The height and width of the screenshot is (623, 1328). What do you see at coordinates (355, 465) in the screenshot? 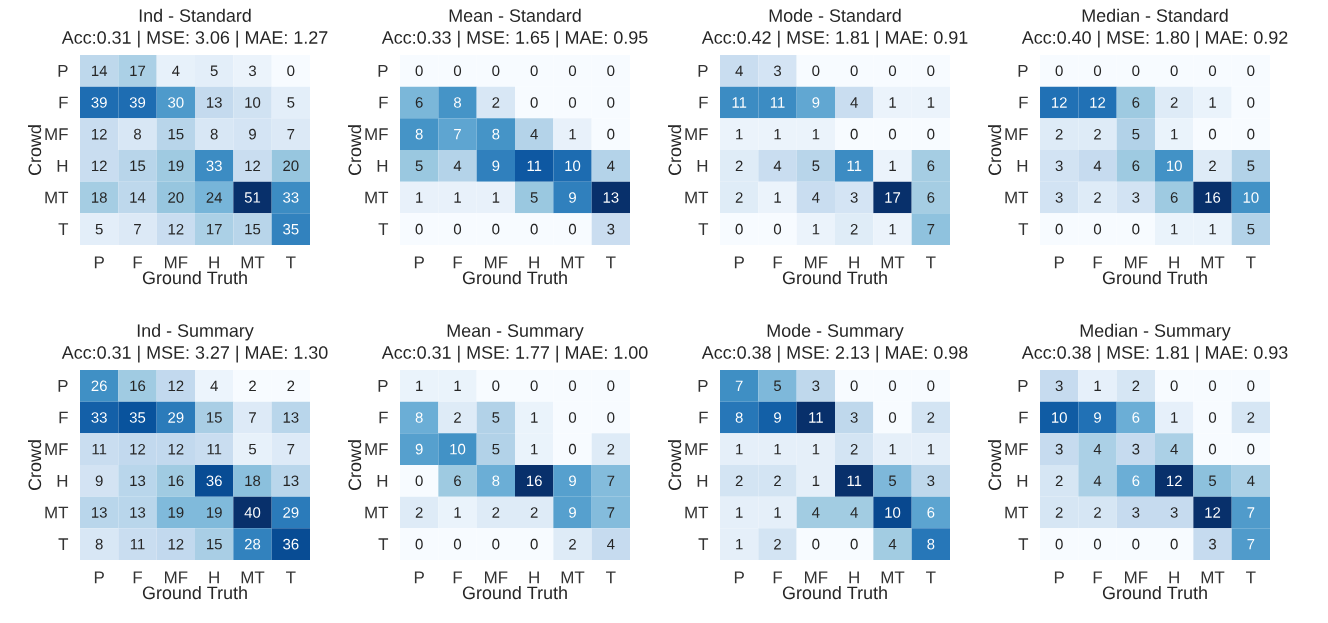
I see `y-axis-title: Crowd` at bounding box center [355, 465].